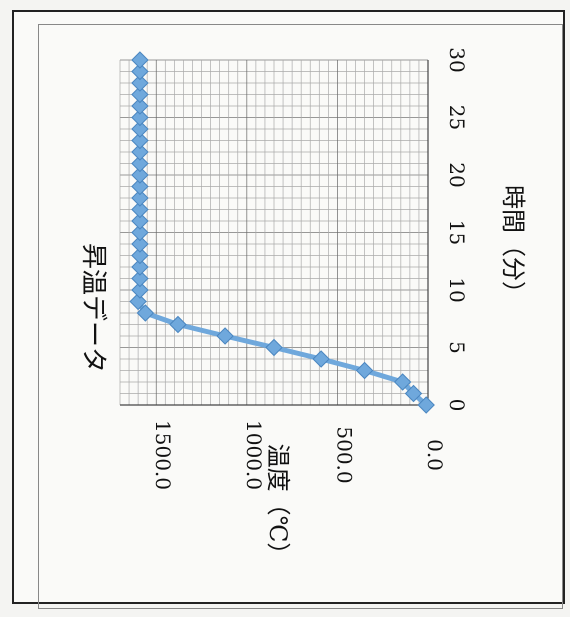 This screenshot has height=617, width=570. I want to click on x-axis-label: 時間（分）, so click(513, 245).